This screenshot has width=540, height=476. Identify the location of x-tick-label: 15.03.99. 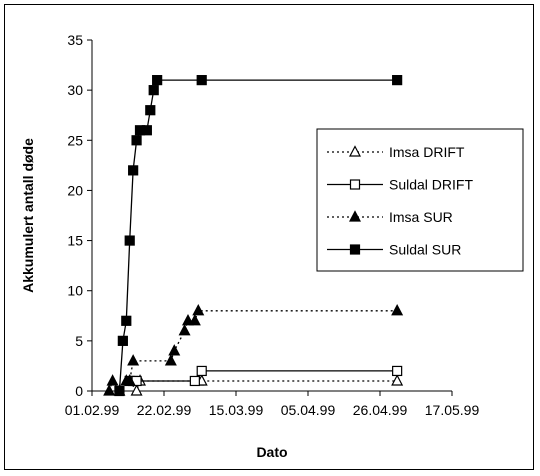
(236, 410).